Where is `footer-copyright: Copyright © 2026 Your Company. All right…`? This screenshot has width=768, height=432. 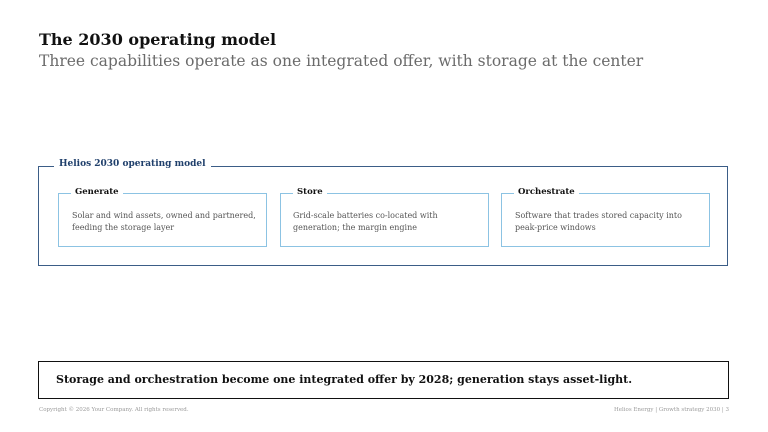
footer-copyright: Copyright © 2026 Your Company. All right… is located at coordinates (114, 410).